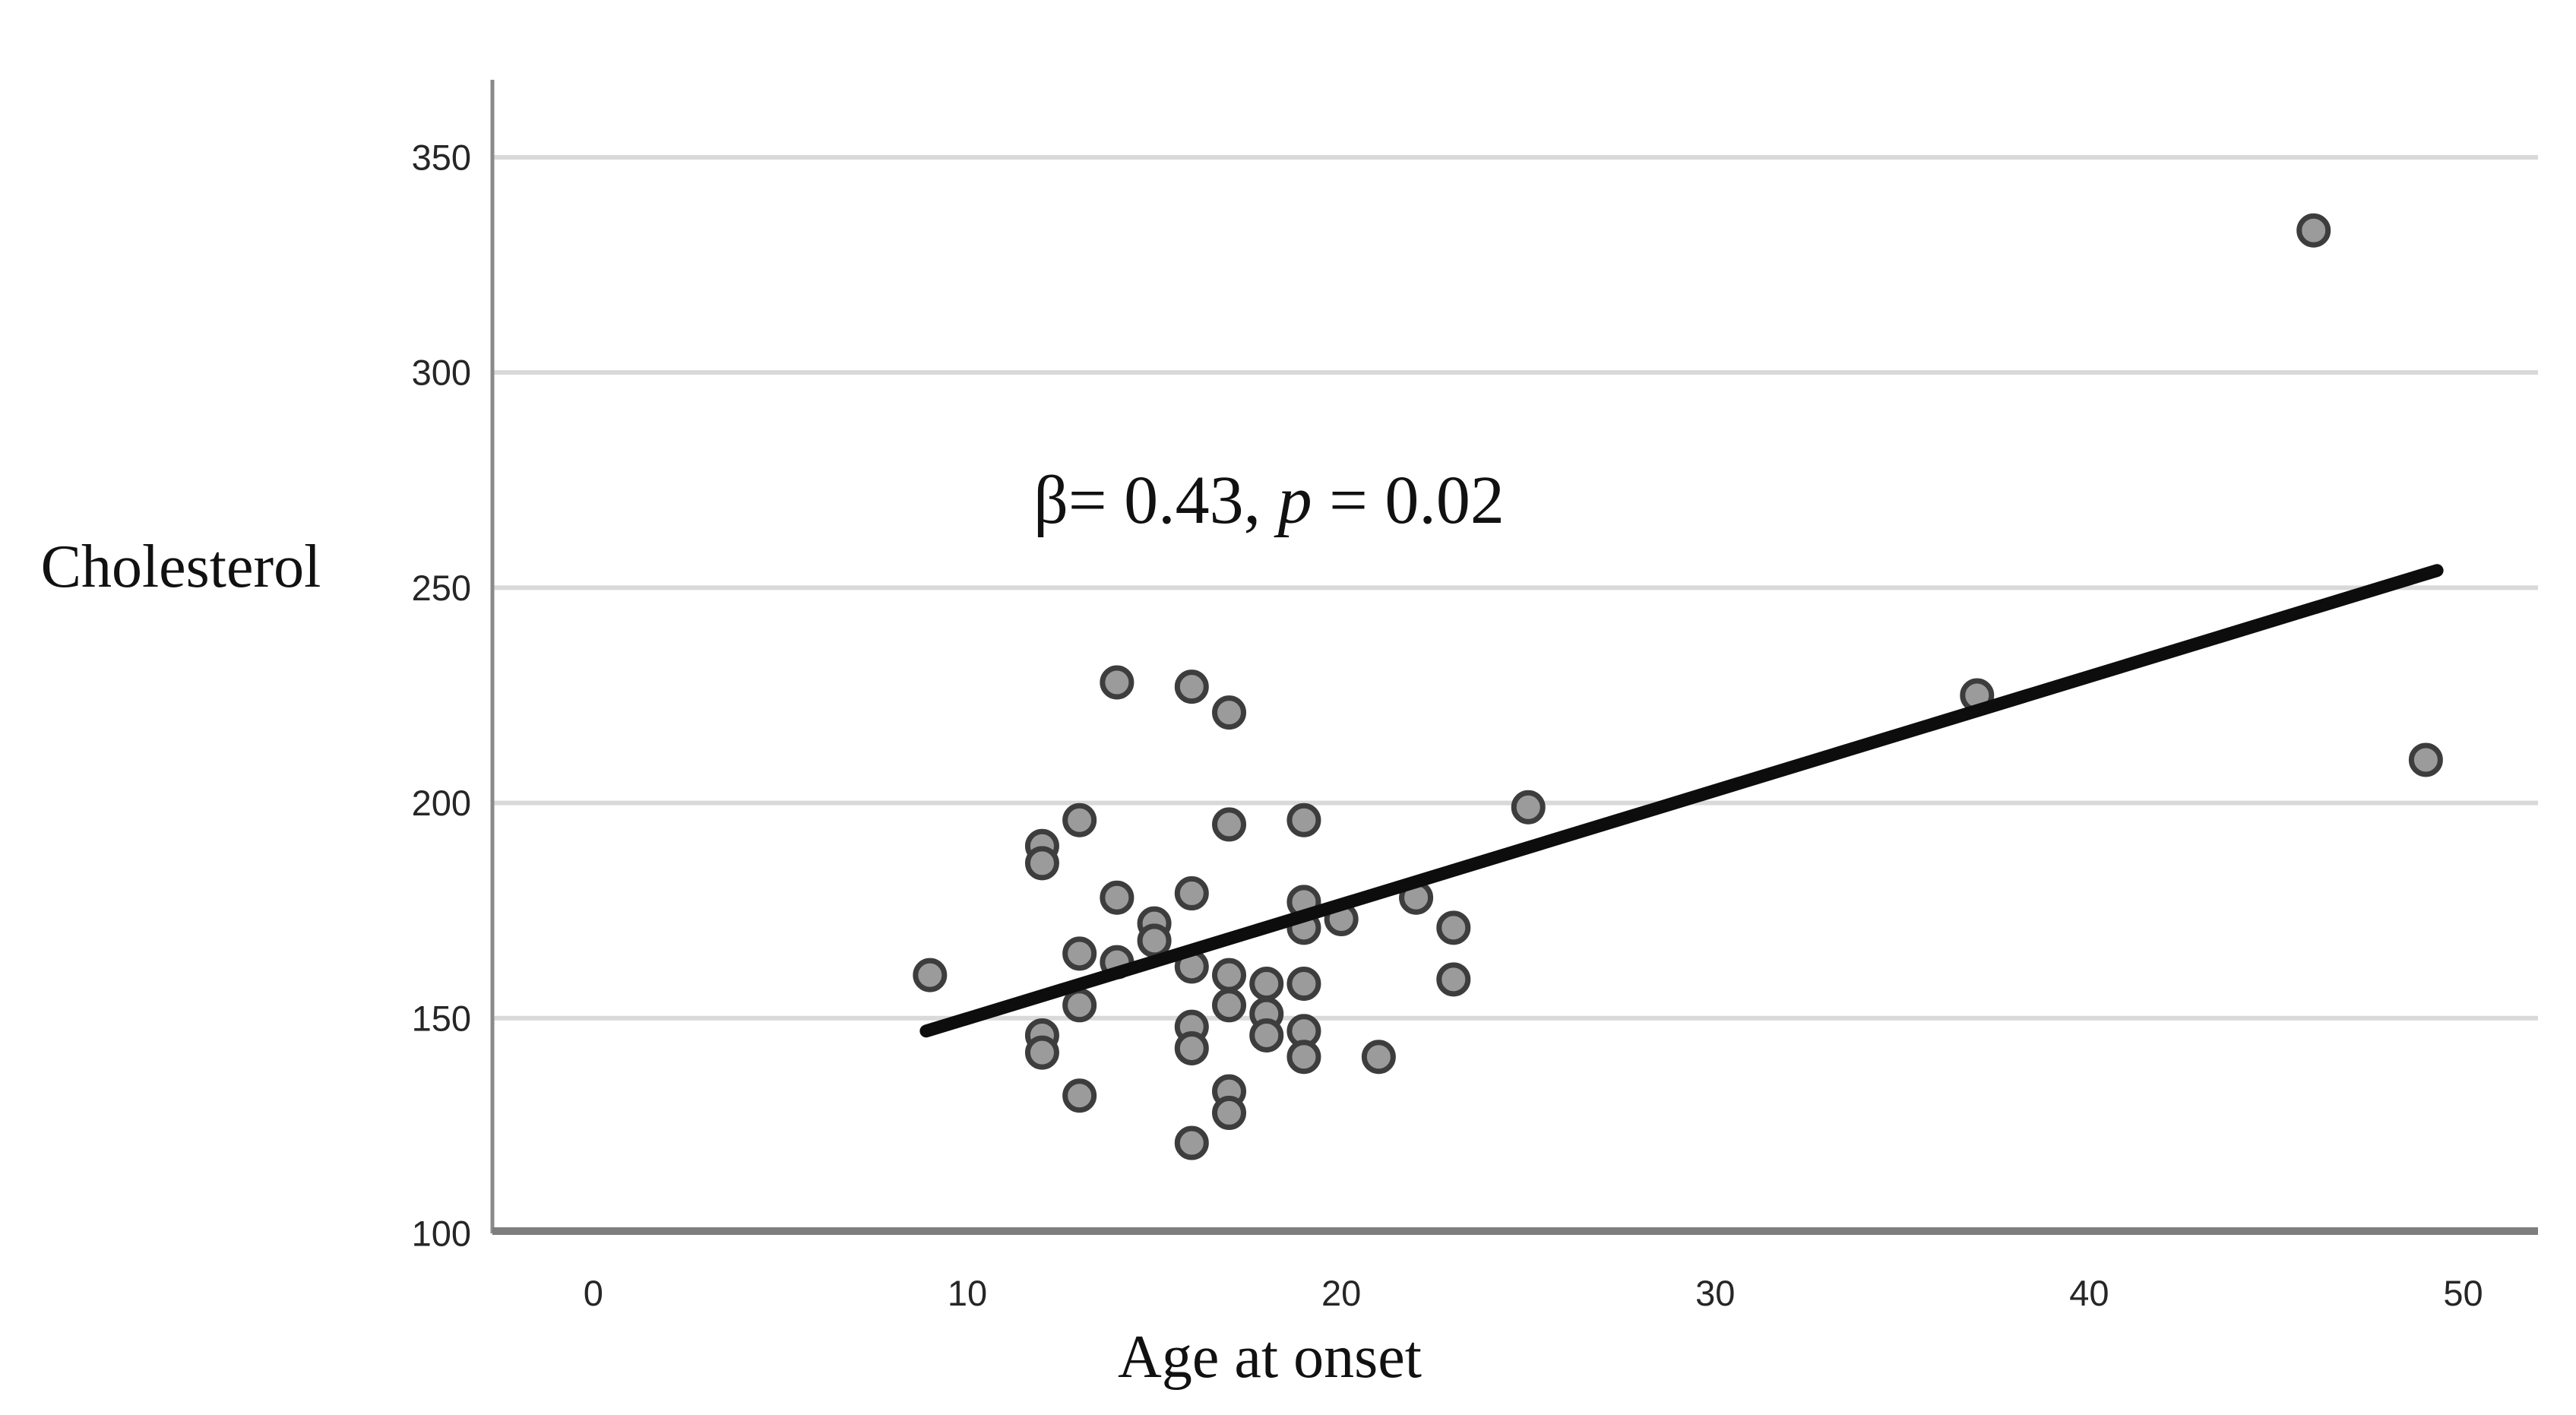 This screenshot has height=1415, width=2576. What do you see at coordinates (442, 695) in the screenshot?
I see `y-axis-tick-labels: 100 150 200 250 300 350` at bounding box center [442, 695].